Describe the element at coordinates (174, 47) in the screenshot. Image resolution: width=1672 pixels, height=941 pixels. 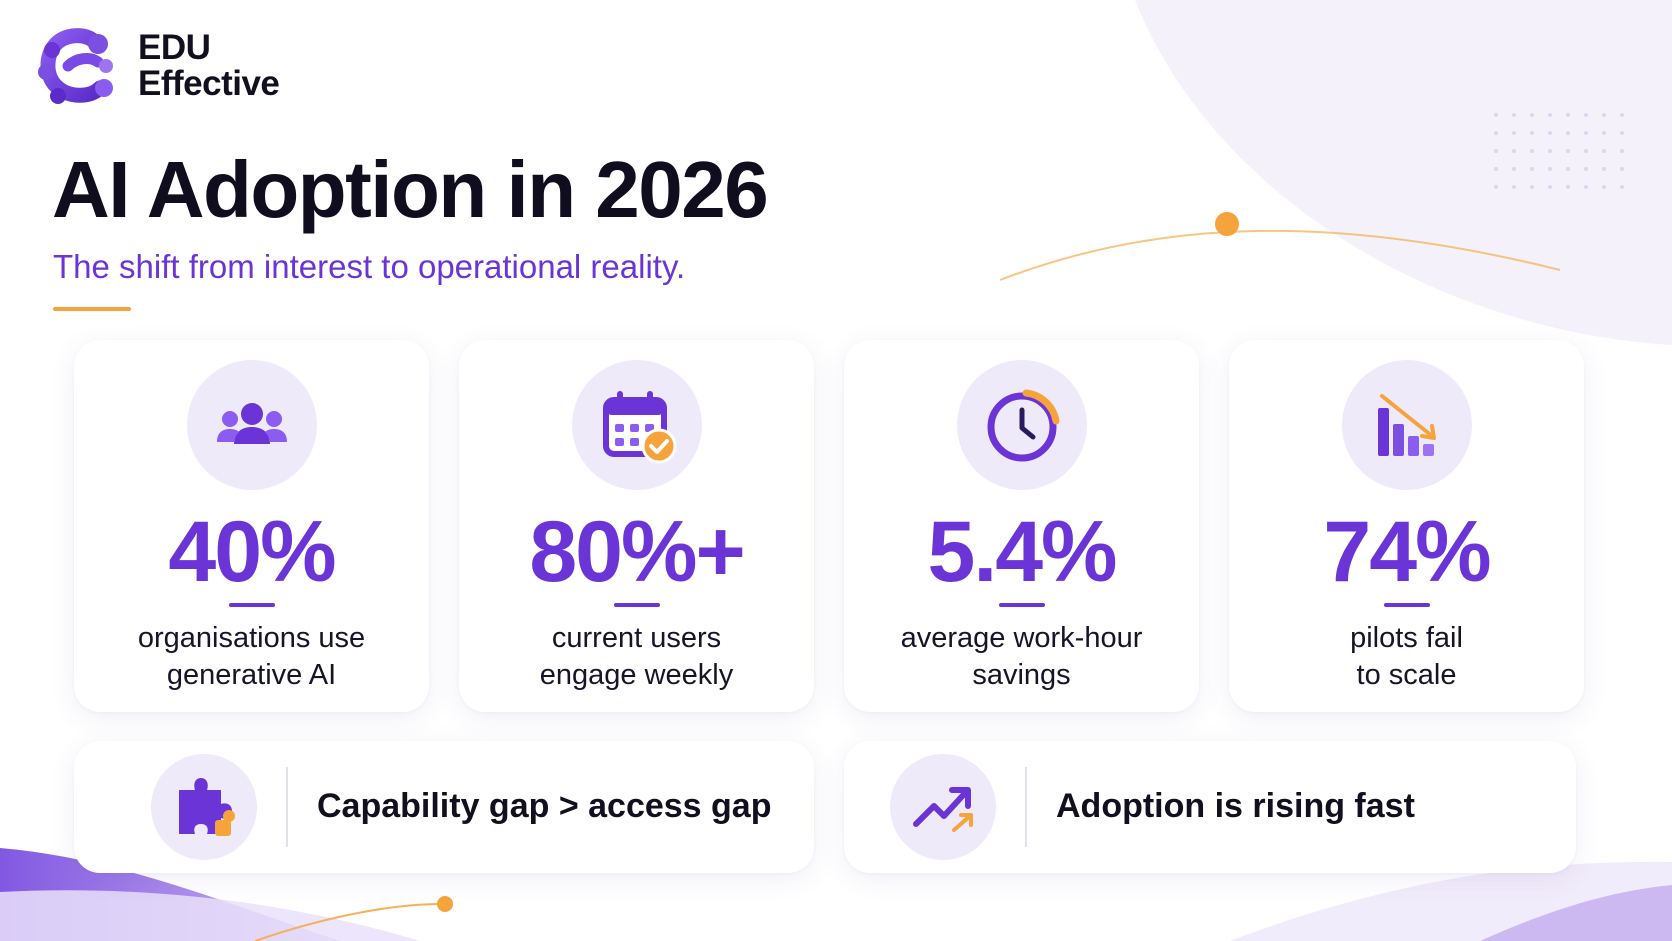
I see `brand-name-line1: EDU` at that location.